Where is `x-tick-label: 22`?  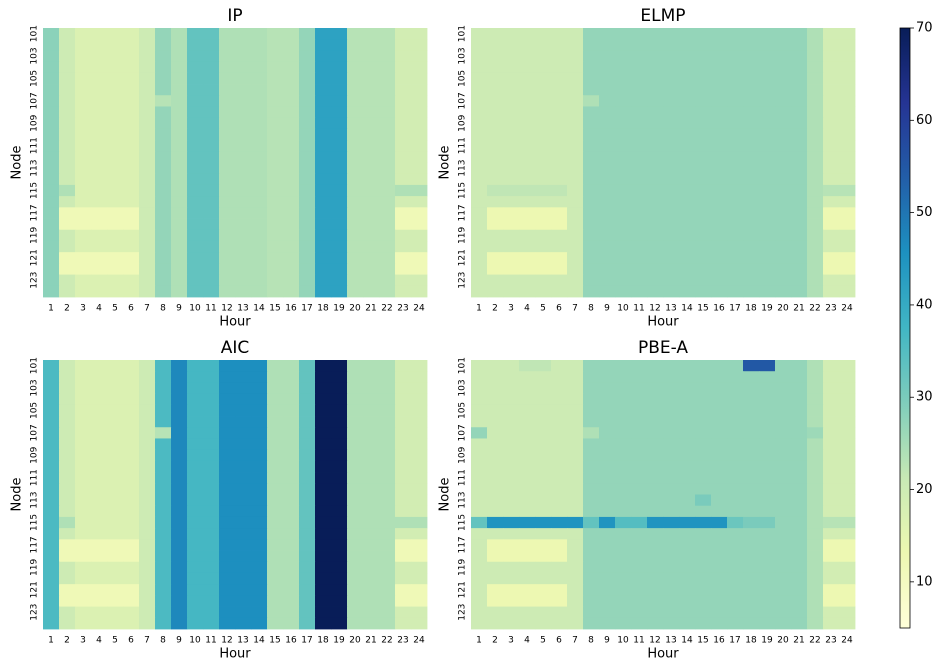
x-tick-label: 22 is located at coordinates (814, 309).